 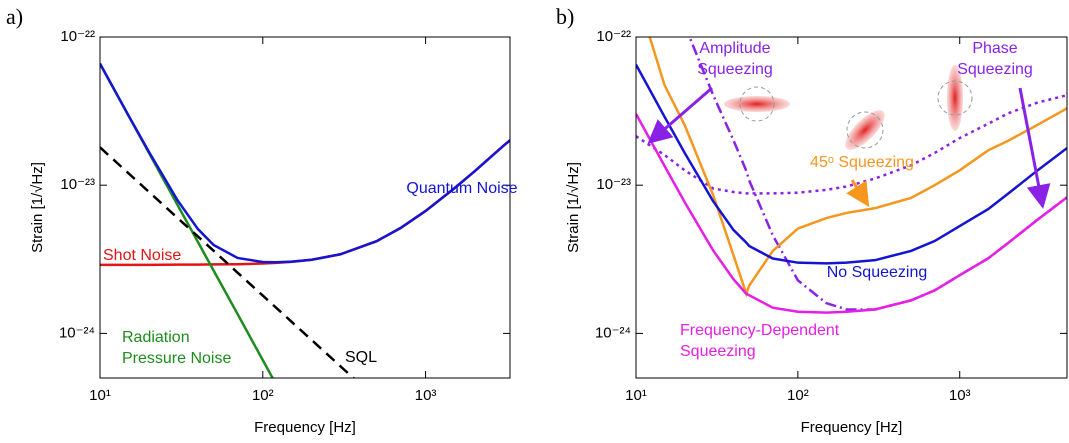 I want to click on series-label: Phase Squeezing, so click(x=995, y=59).